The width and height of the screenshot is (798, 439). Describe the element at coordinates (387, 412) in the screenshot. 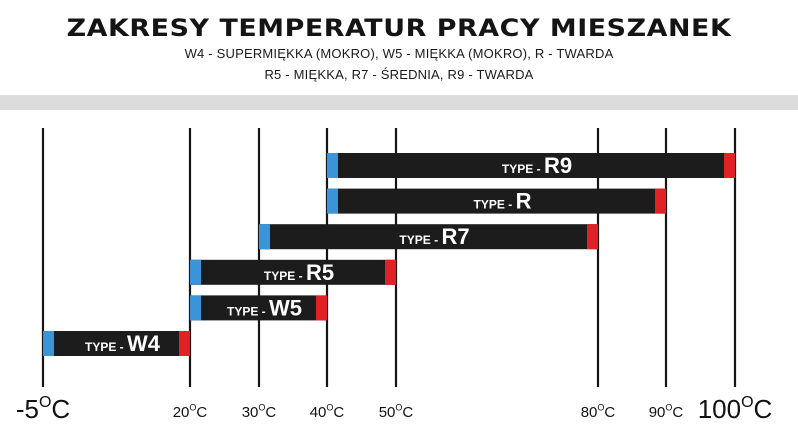

I see `tick-value: 50` at that location.